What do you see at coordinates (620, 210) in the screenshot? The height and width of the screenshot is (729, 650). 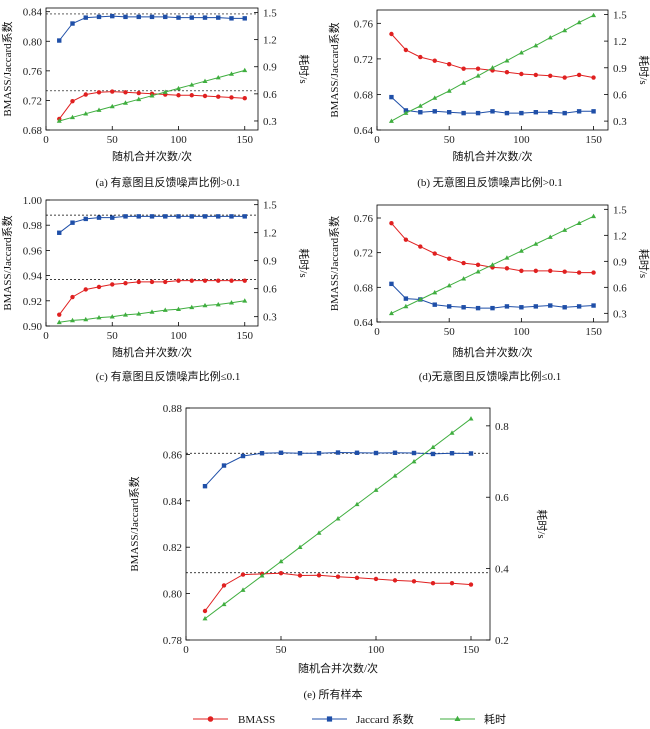 I see `y2-tick-label: 1.5` at bounding box center [620, 210].